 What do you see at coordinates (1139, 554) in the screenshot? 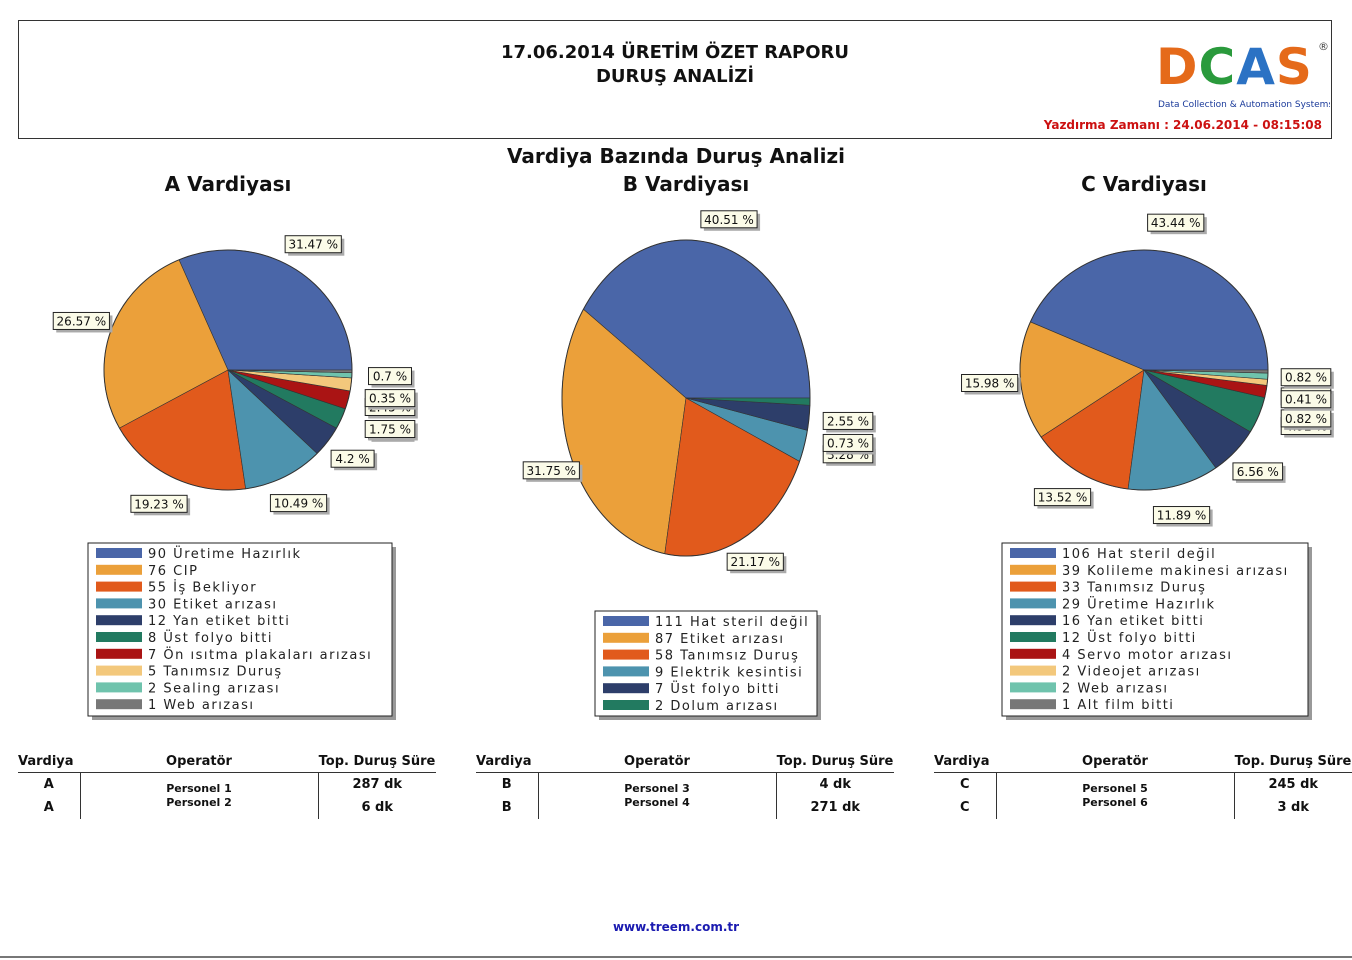
I see `legend-label: 106 Hat steril değil` at bounding box center [1139, 554].